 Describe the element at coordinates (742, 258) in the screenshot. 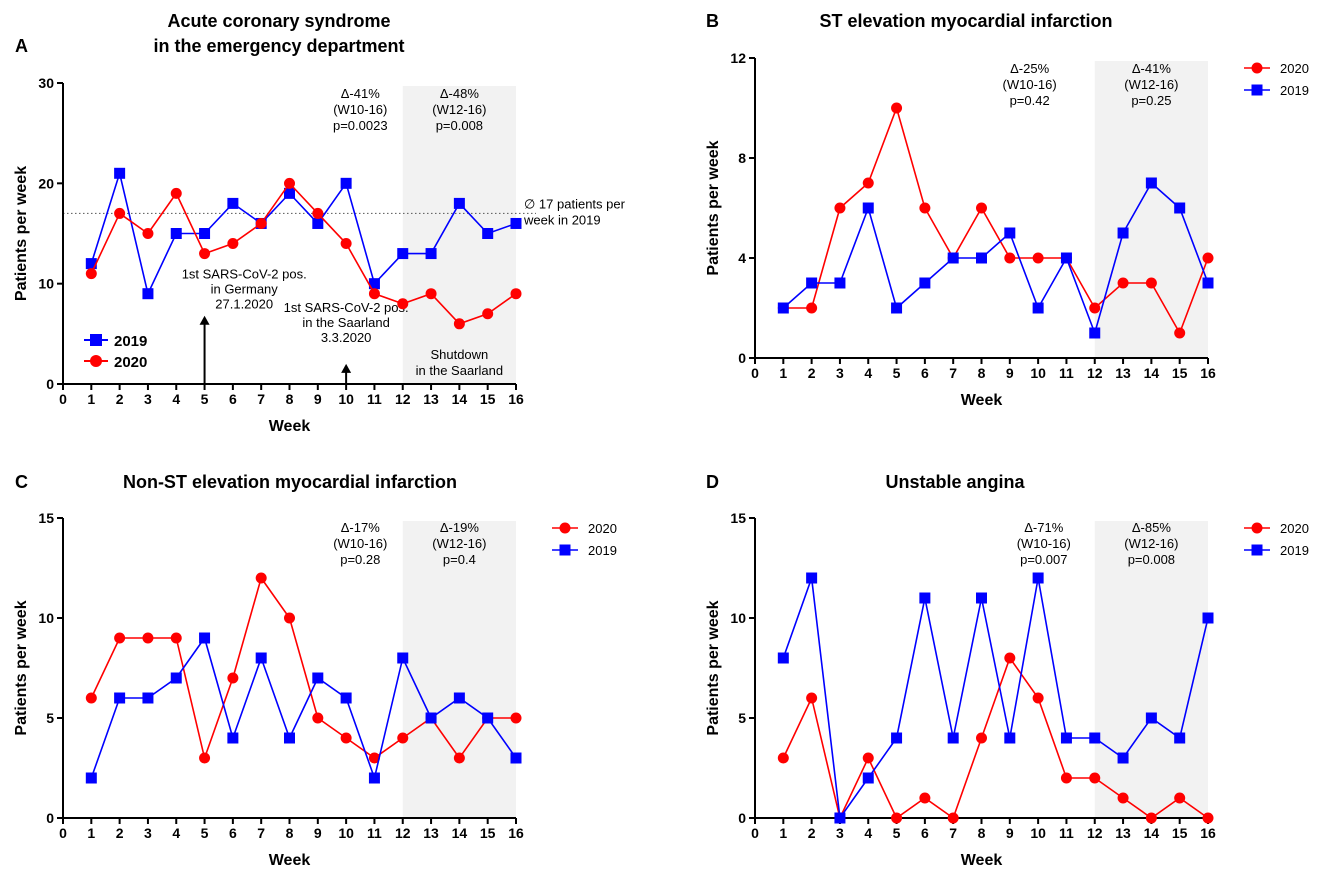

I see `y-tick-label: 4` at that location.